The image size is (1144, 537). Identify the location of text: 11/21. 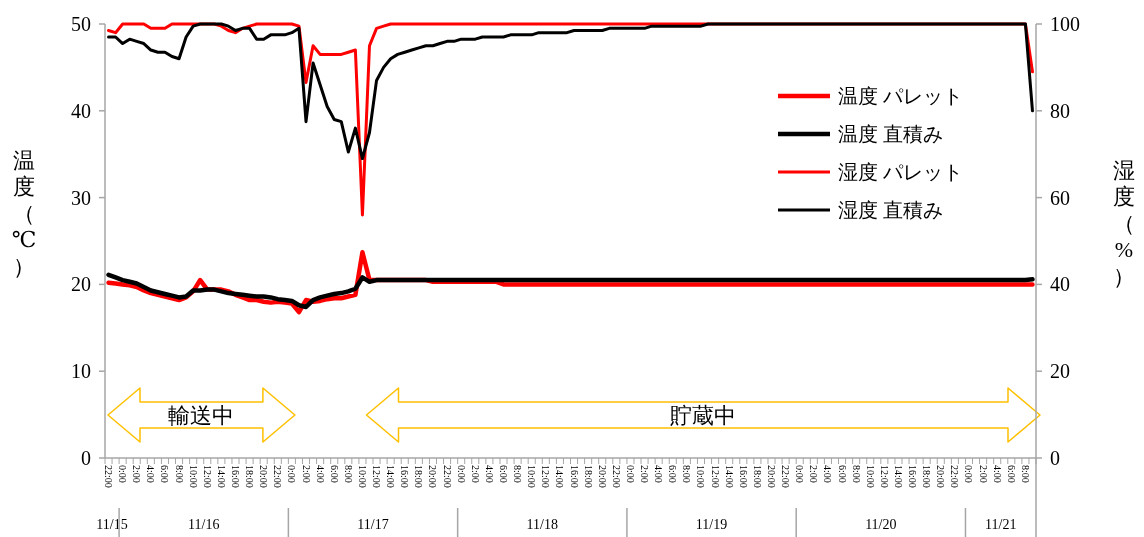
(1001, 524).